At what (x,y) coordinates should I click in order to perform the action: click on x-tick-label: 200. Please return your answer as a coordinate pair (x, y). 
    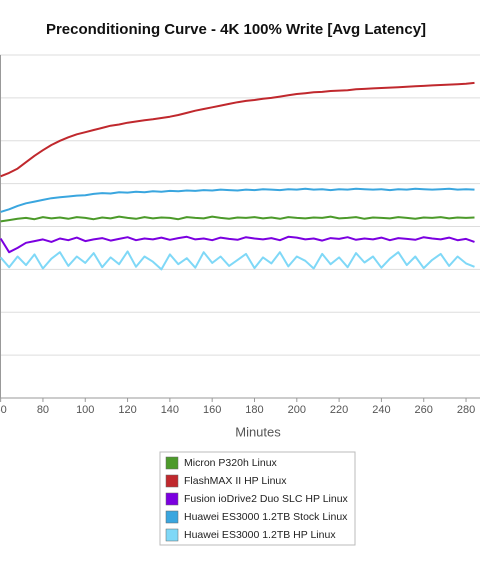
    Looking at the image, I should click on (297, 410).